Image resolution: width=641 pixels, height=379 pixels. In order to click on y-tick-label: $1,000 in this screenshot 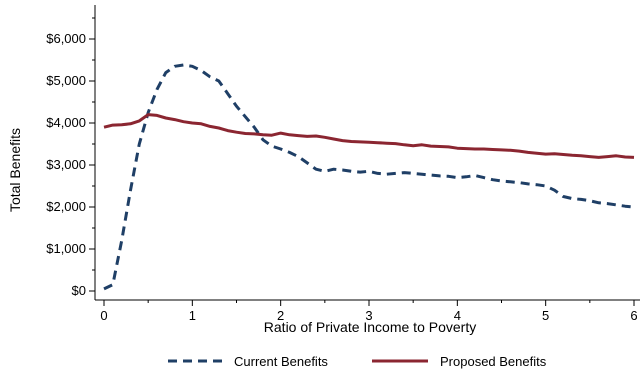, I will do `click(66, 248)`.